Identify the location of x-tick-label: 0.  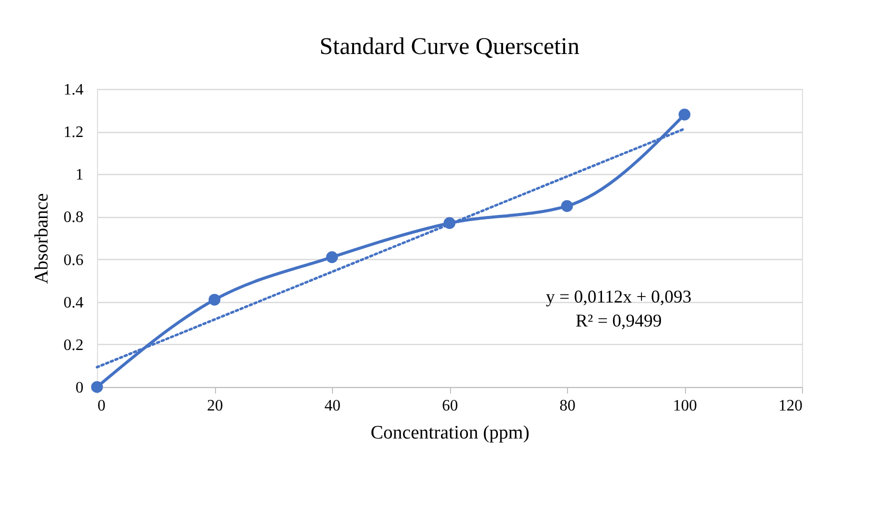
(102, 406).